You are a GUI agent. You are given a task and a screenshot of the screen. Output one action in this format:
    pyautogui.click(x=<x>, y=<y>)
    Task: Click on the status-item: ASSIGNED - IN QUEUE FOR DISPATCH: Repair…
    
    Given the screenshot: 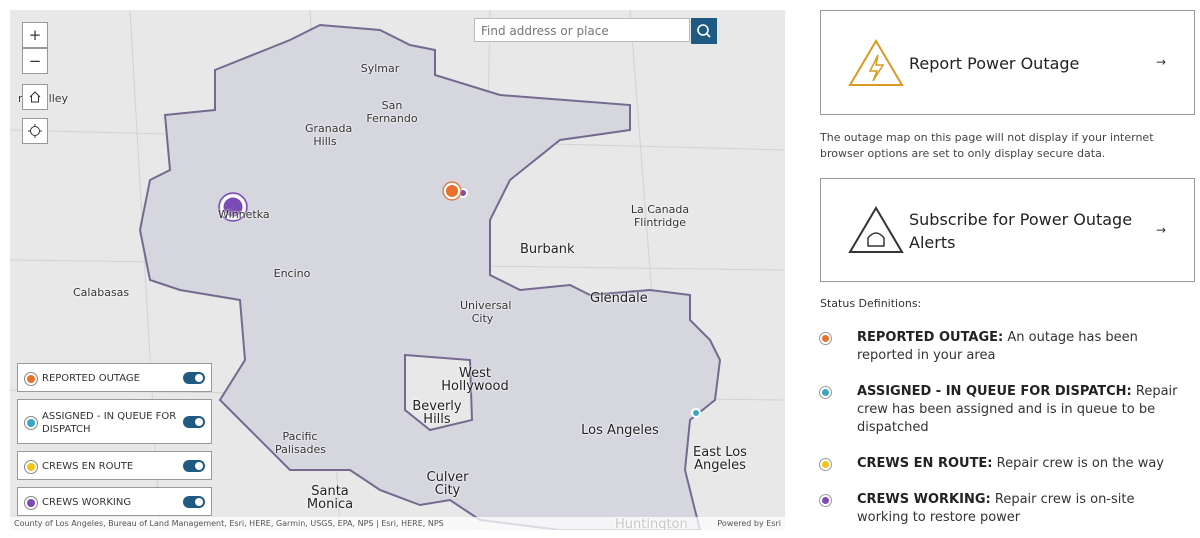 What is the action you would take?
    pyautogui.click(x=1022, y=410)
    